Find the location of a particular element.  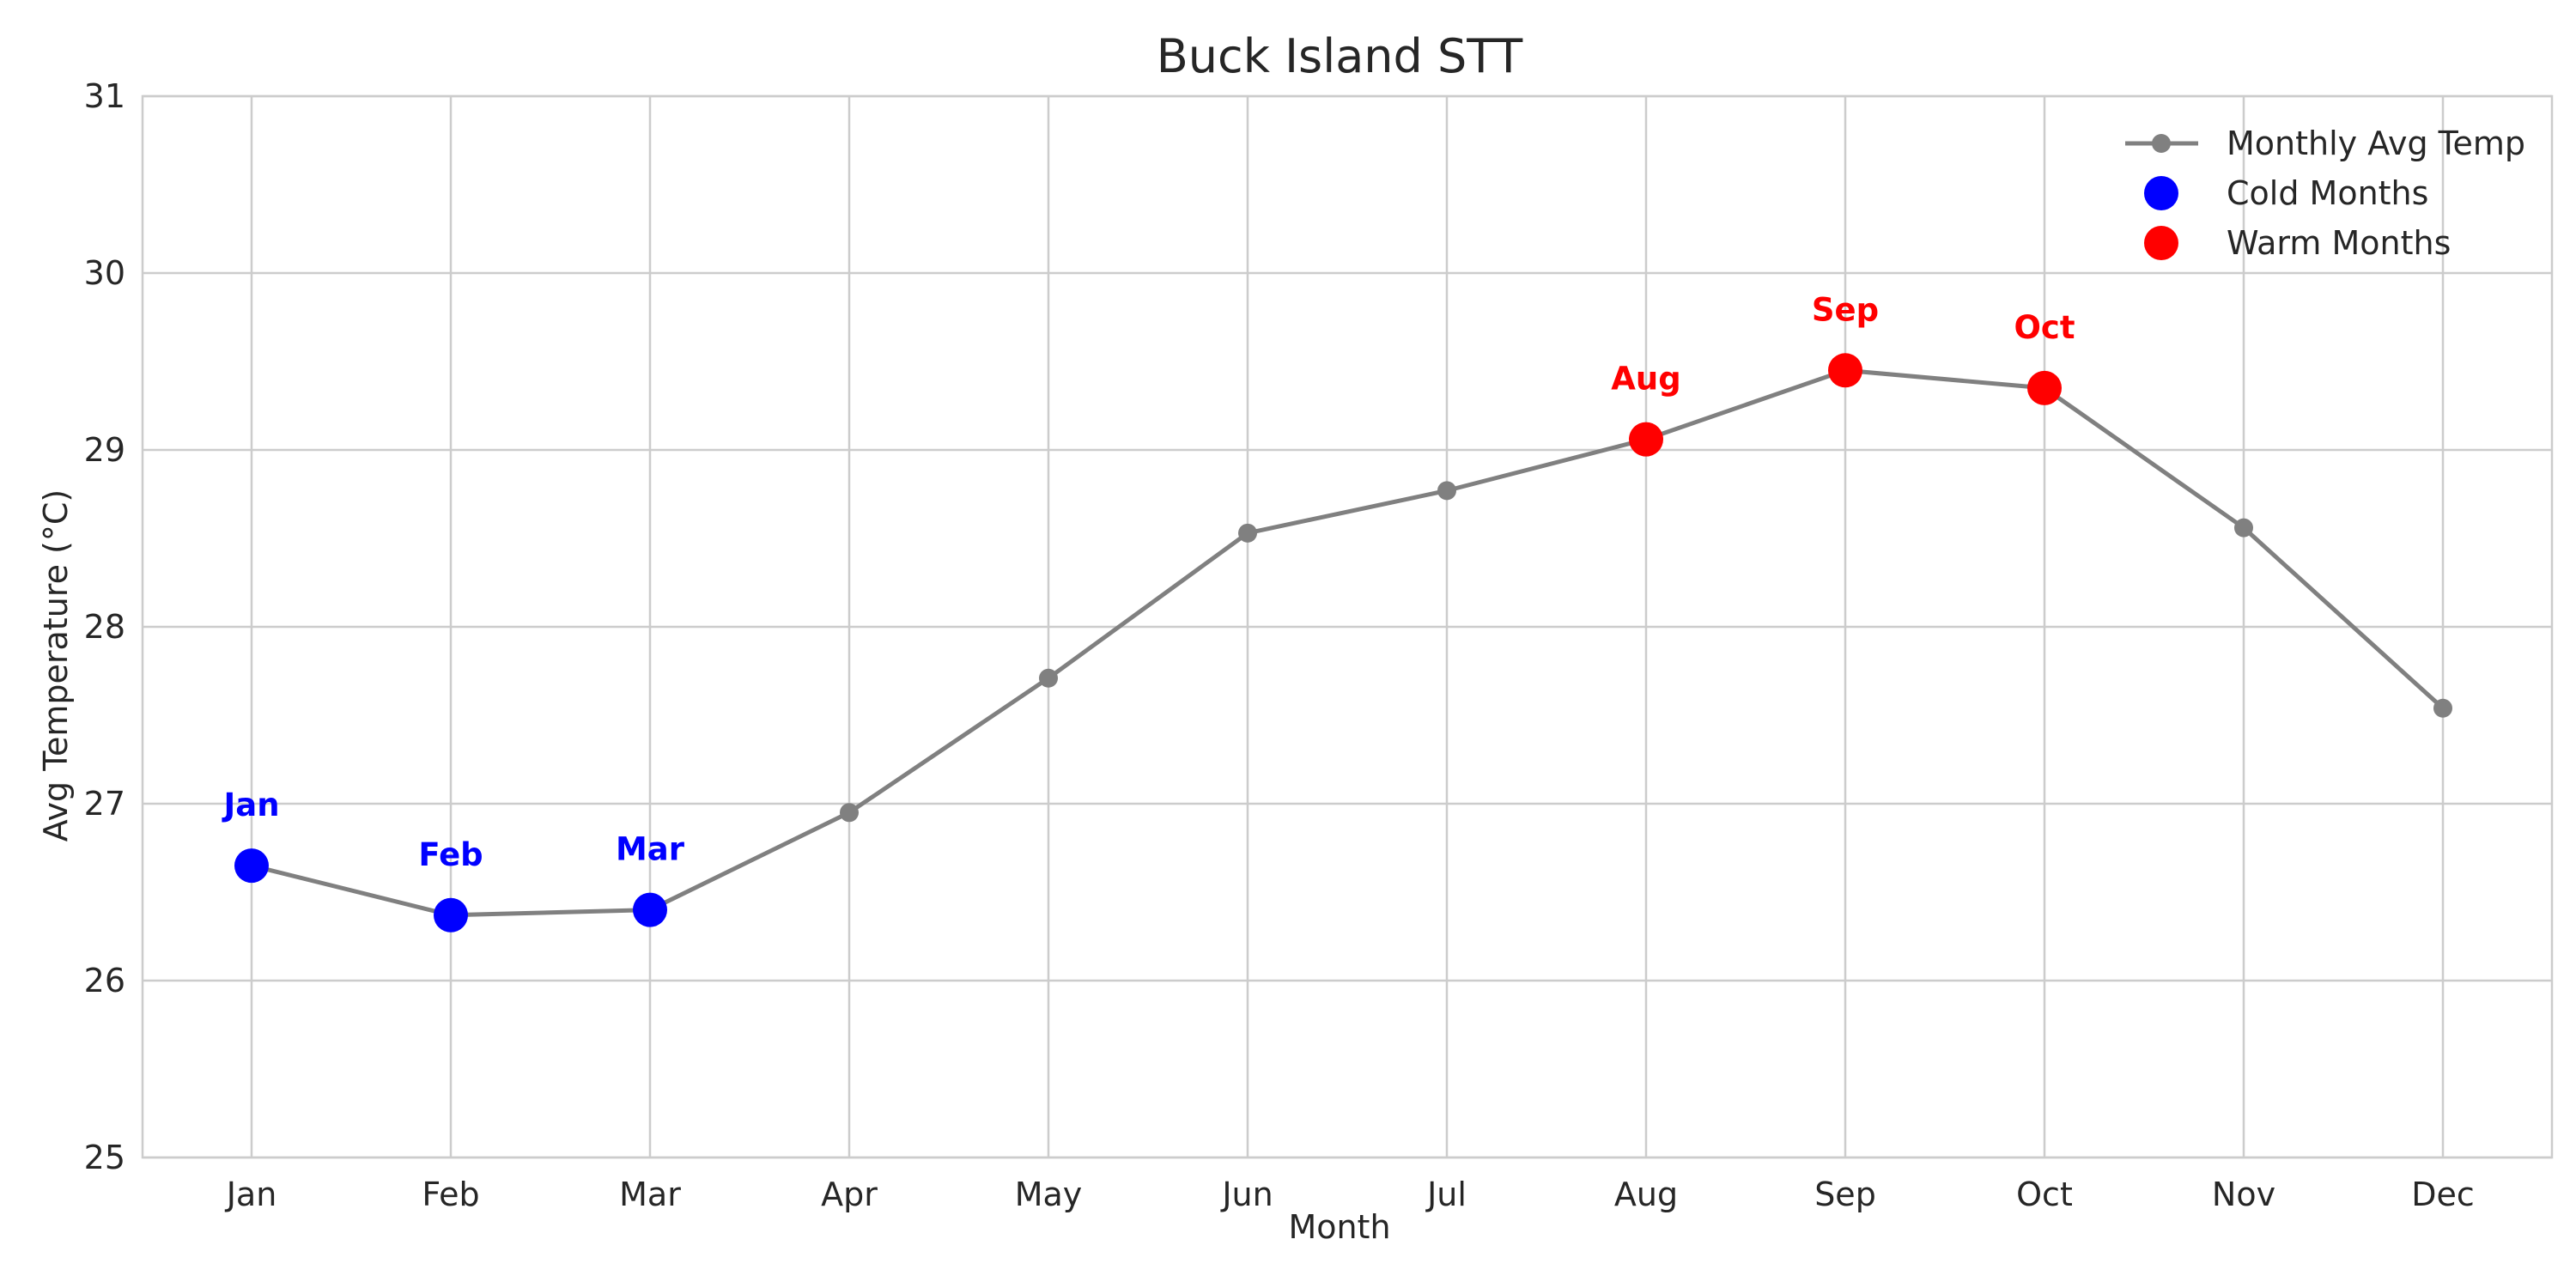

y-tick-label: 25 is located at coordinates (104, 1158).